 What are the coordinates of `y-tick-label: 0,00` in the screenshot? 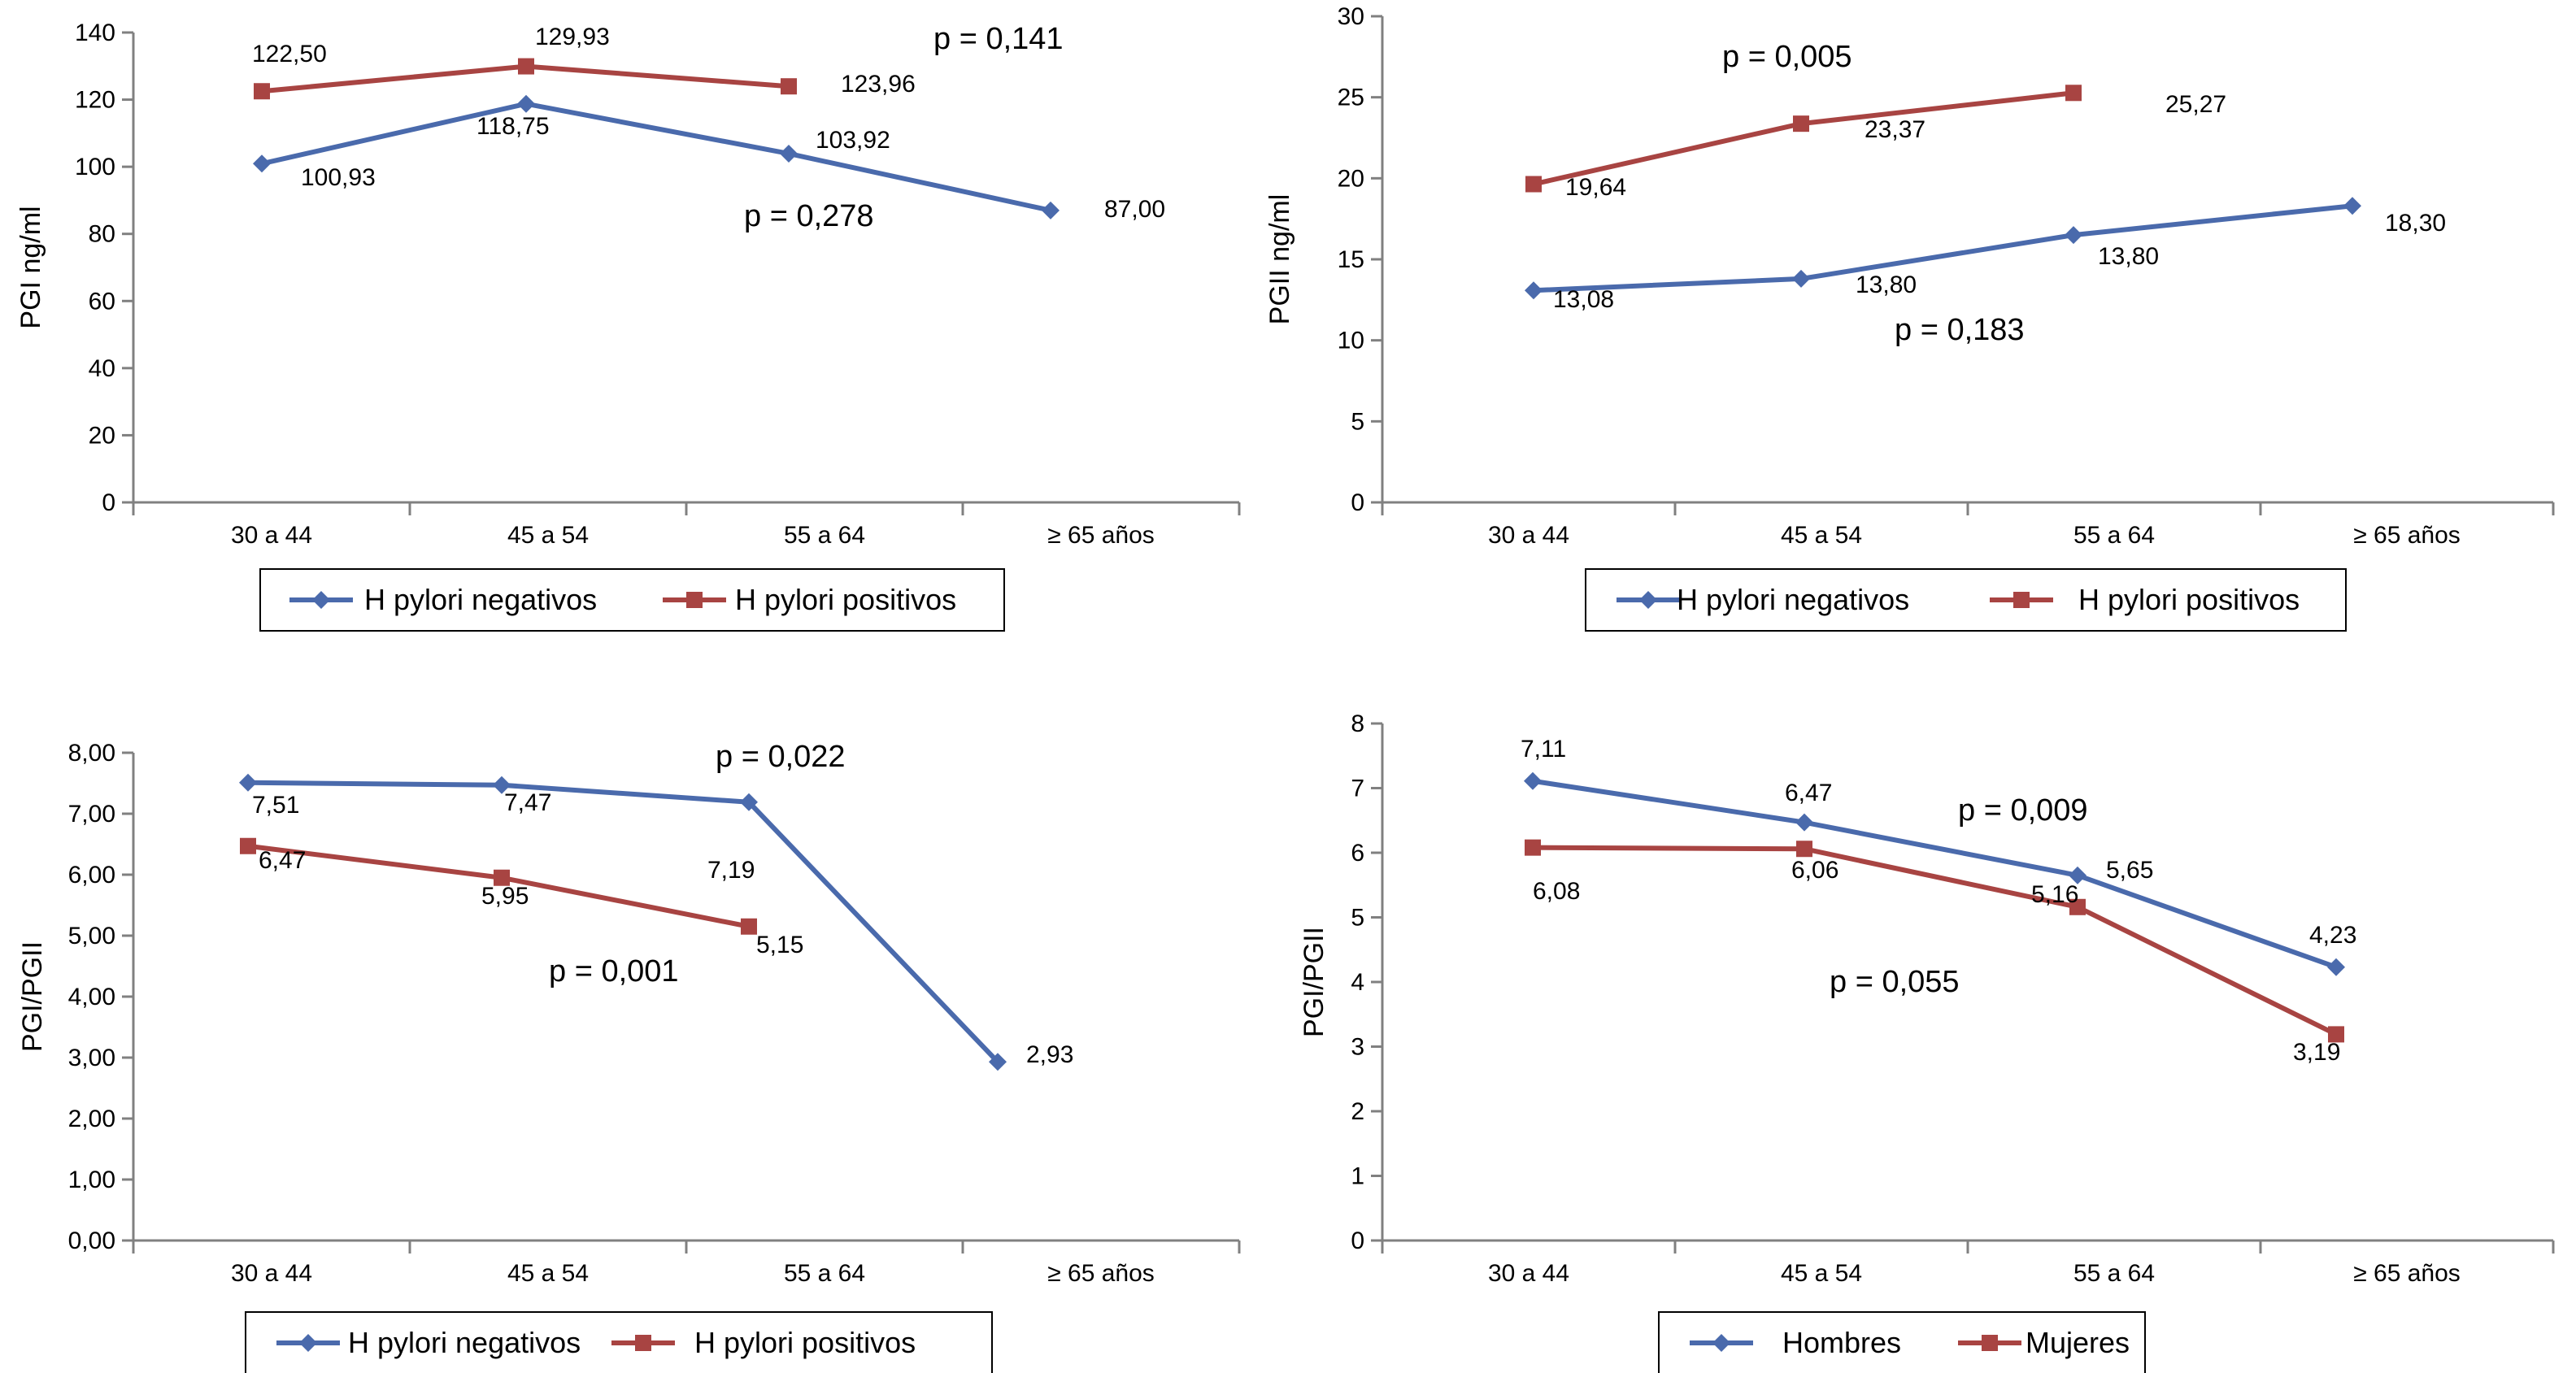 It's located at (92, 1240).